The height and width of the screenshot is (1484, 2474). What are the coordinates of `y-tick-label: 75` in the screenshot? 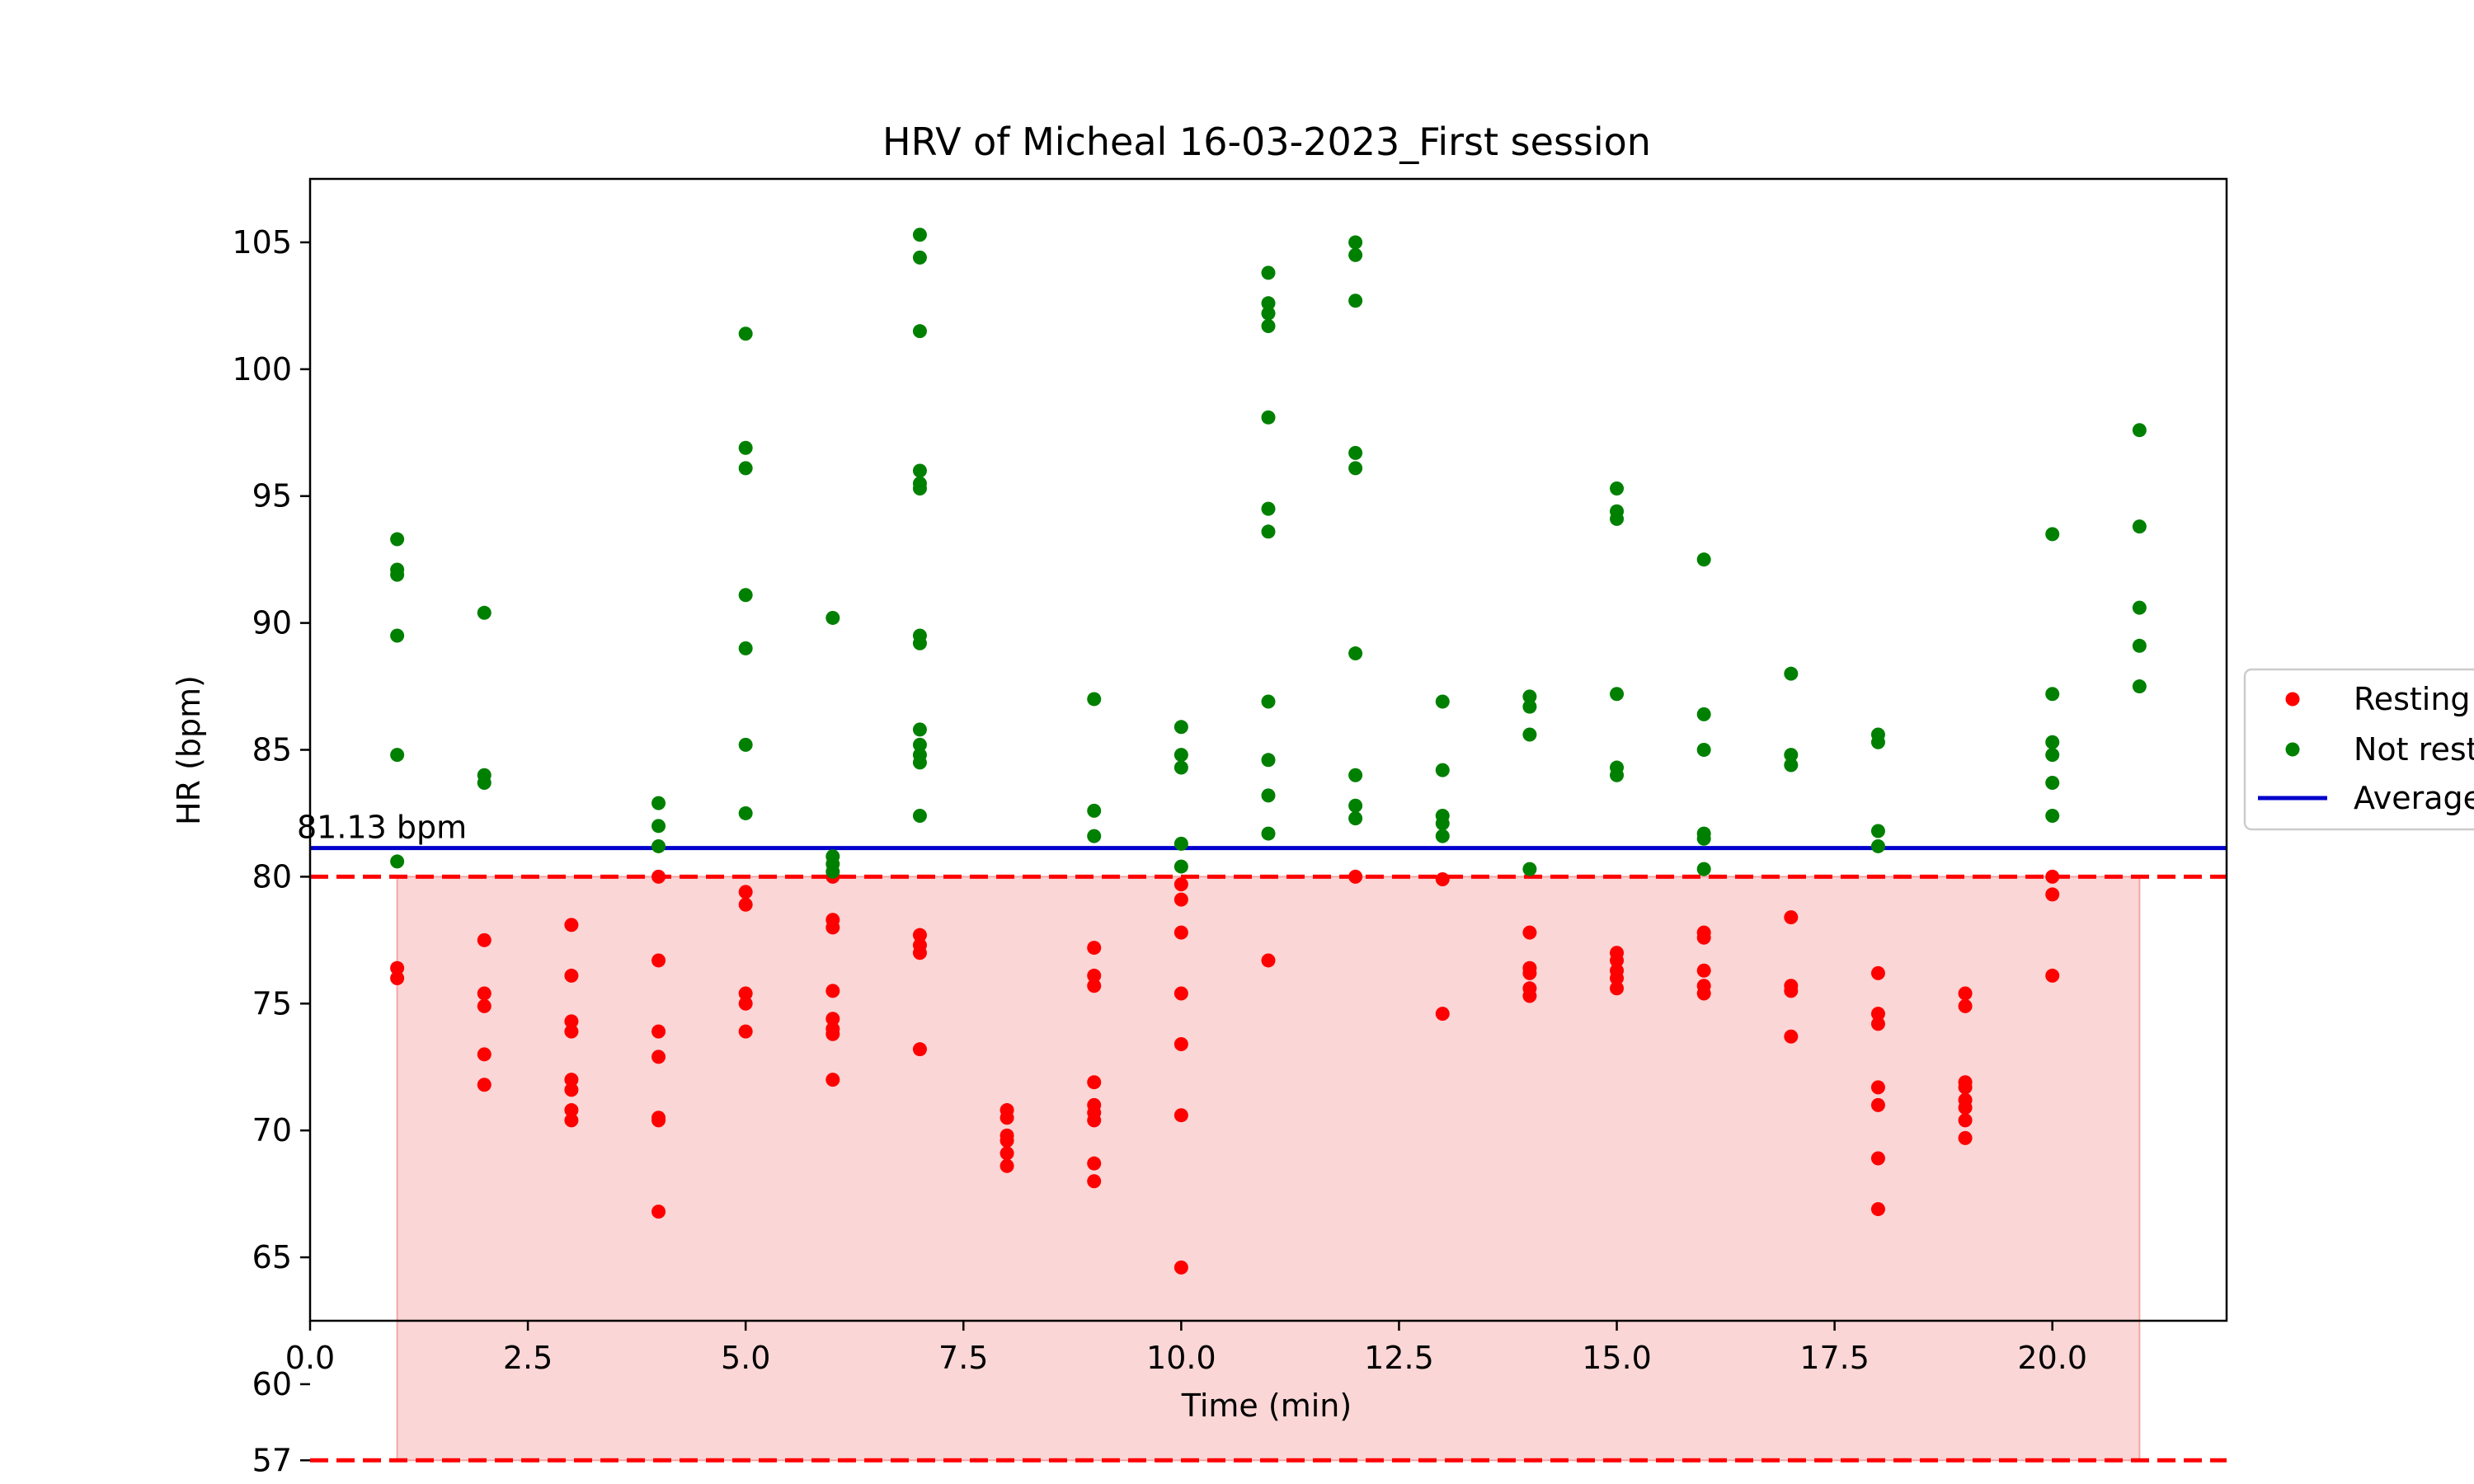 It's located at (272, 1003).